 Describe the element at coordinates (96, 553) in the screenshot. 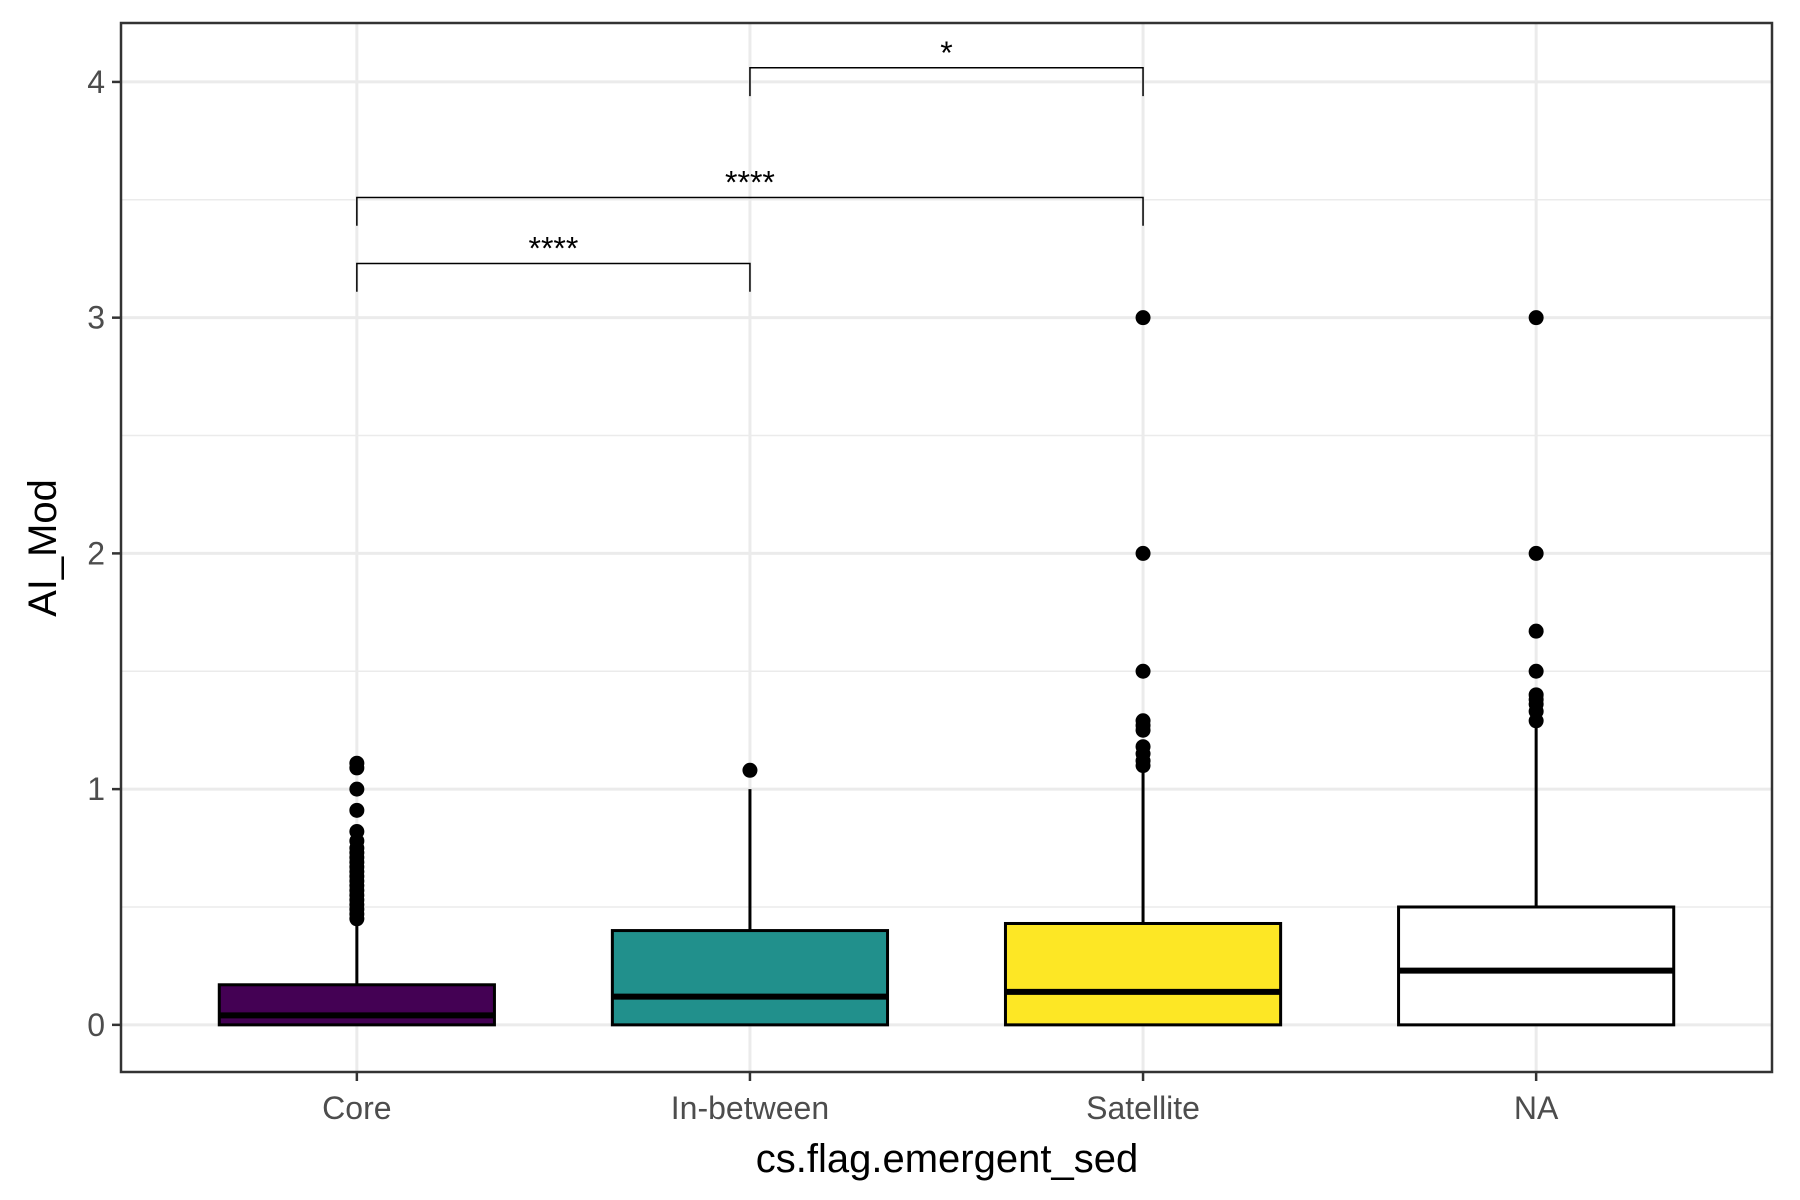

I see `y-tick-label: 2` at that location.